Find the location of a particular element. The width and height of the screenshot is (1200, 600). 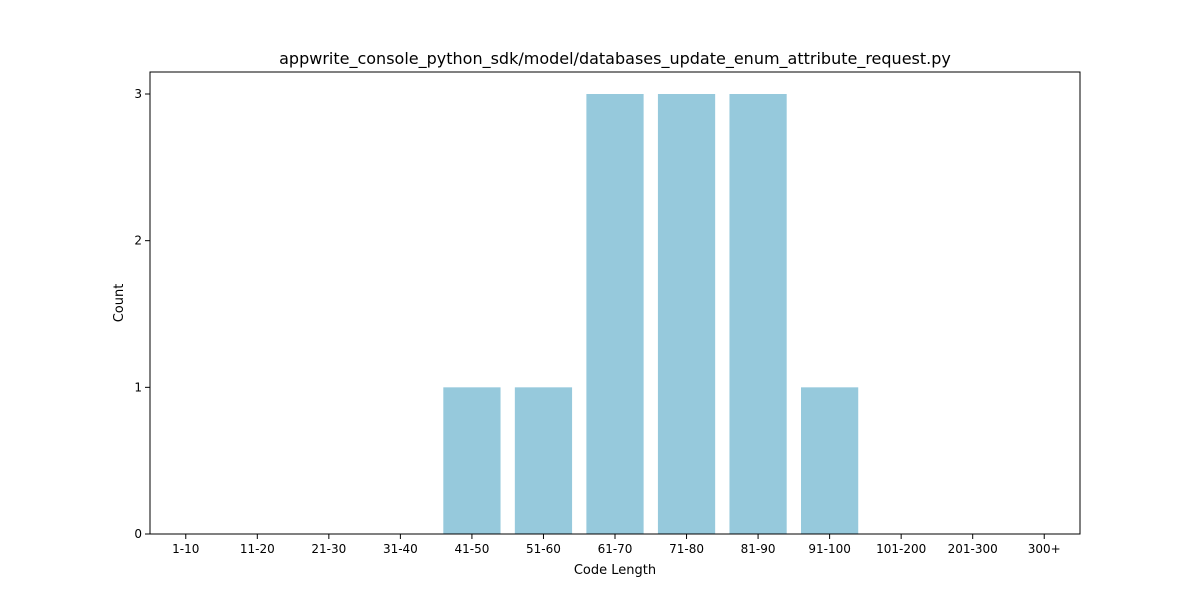

x-tick-label: 41-50 is located at coordinates (471, 549).